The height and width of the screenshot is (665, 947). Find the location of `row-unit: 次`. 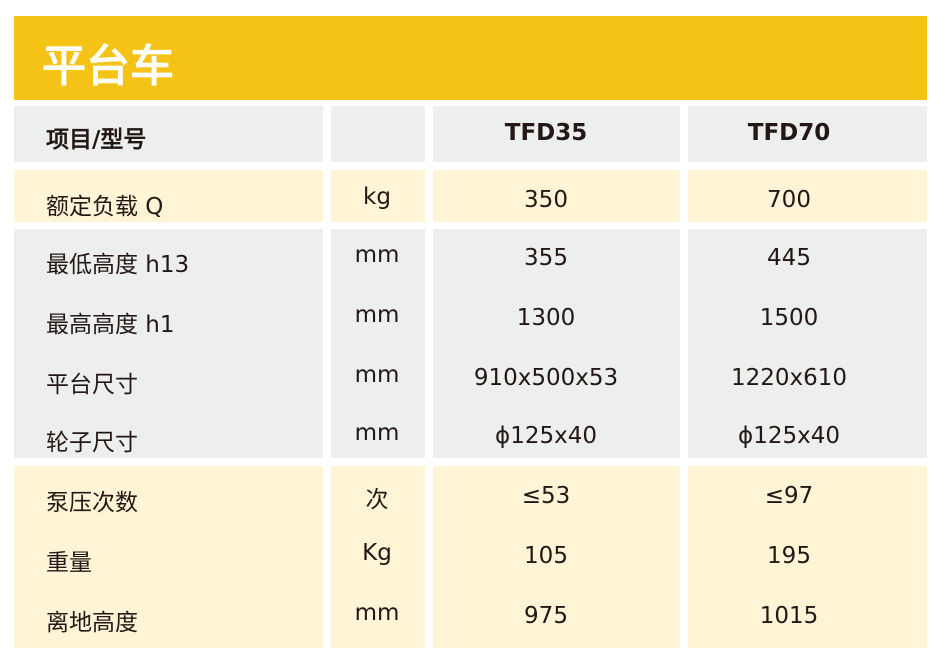

row-unit: 次 is located at coordinates (377, 500).